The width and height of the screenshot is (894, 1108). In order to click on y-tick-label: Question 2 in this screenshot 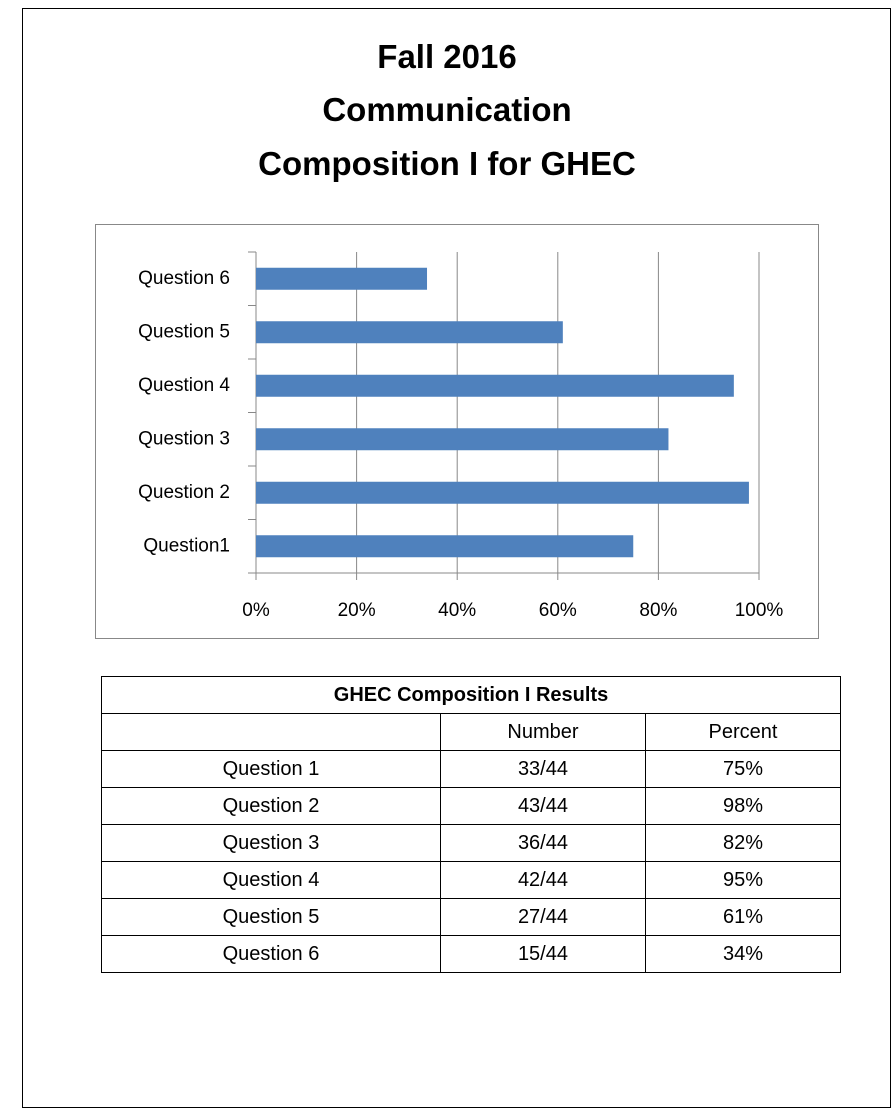, I will do `click(184, 492)`.